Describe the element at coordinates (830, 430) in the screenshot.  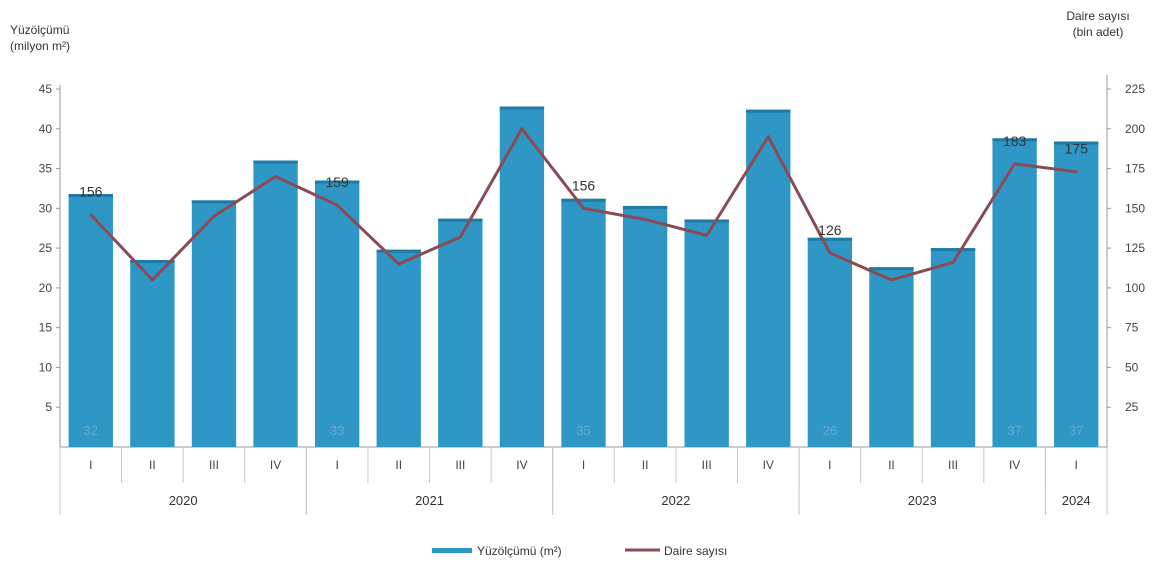
I see `bar-data-label: 26` at that location.